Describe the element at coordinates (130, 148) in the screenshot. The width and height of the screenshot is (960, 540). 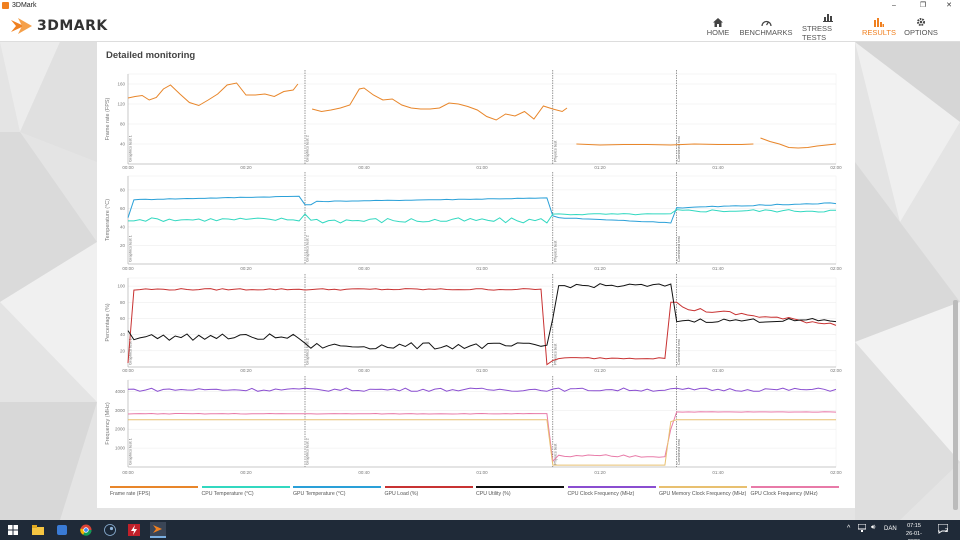
I see `test-marker-label: Graphics test 1` at that location.